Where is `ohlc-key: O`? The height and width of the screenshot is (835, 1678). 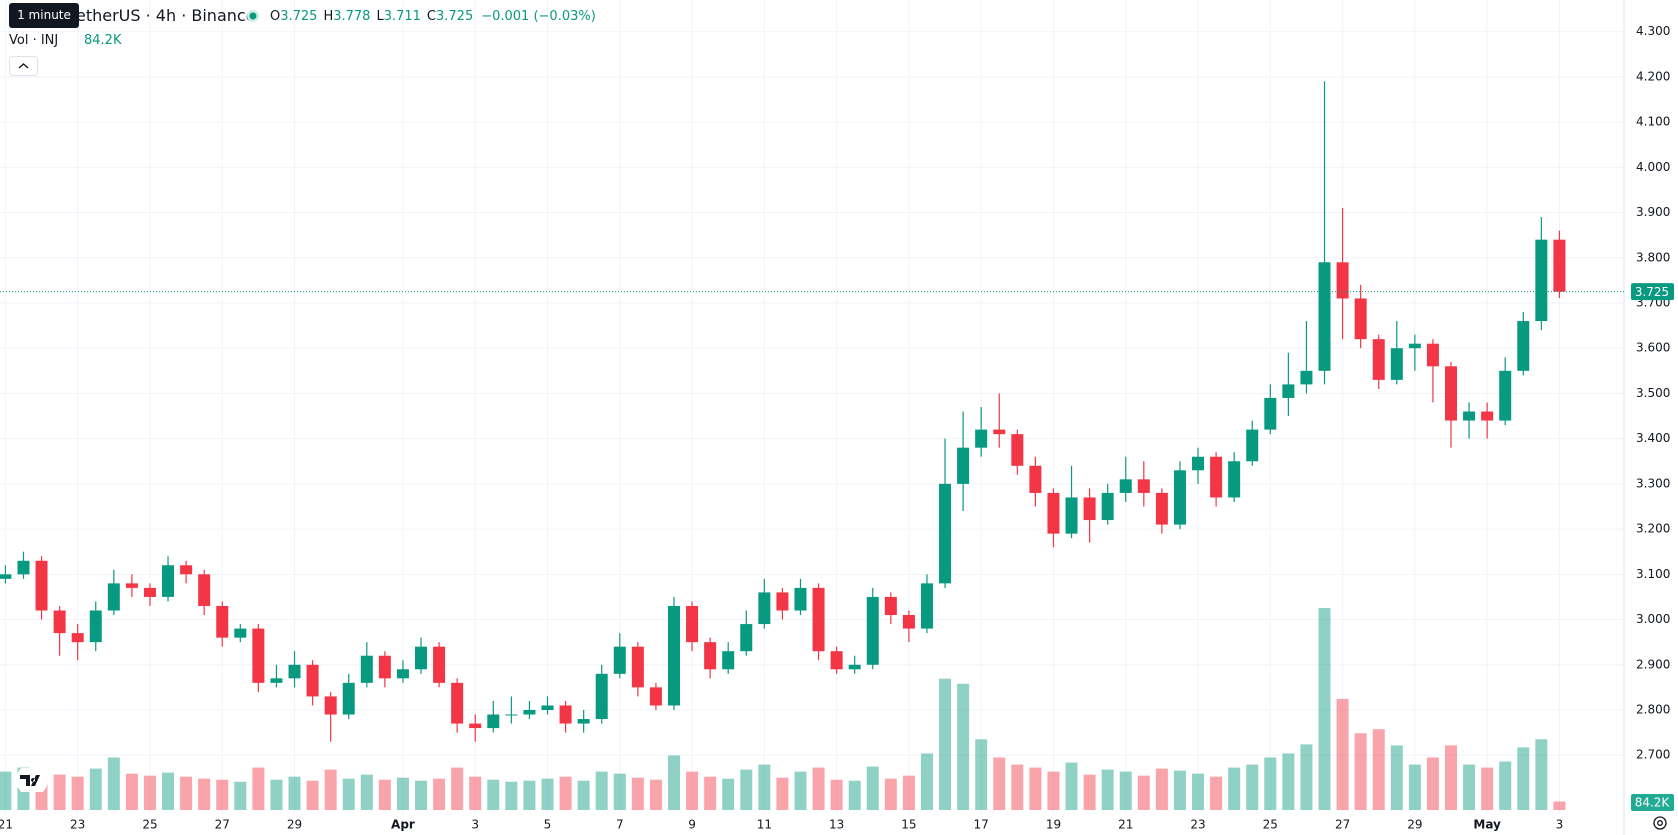 ohlc-key: O is located at coordinates (275, 16).